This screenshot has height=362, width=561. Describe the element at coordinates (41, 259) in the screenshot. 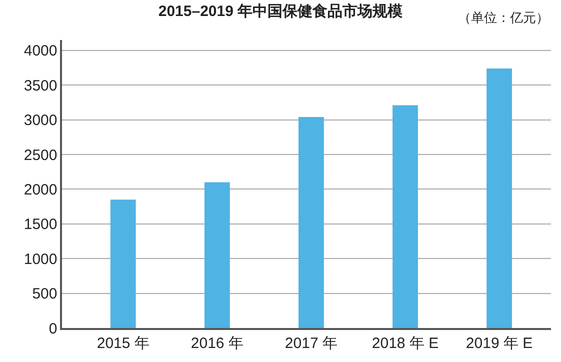

I see `y-tick-label: 1000` at that location.